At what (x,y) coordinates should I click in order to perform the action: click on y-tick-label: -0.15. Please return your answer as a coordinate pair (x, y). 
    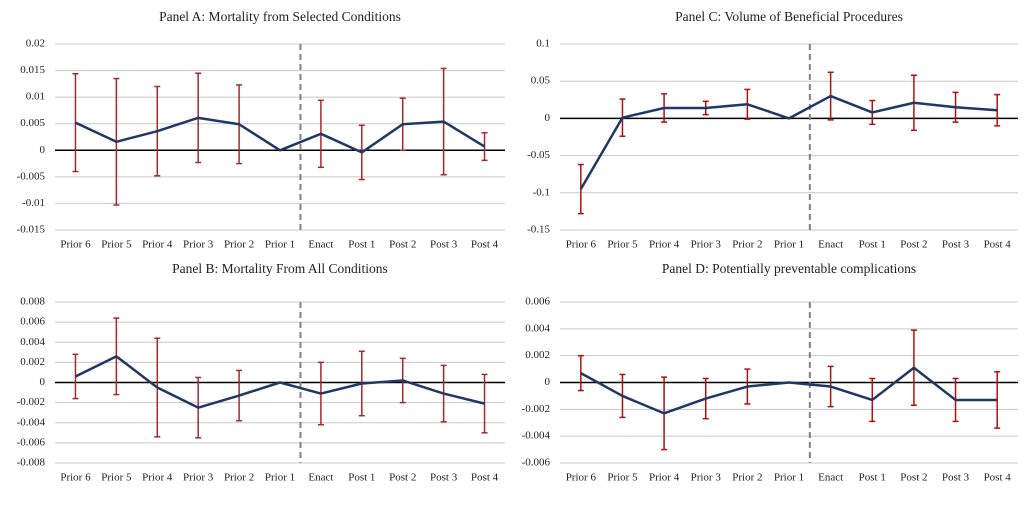
    Looking at the image, I should click on (538, 230).